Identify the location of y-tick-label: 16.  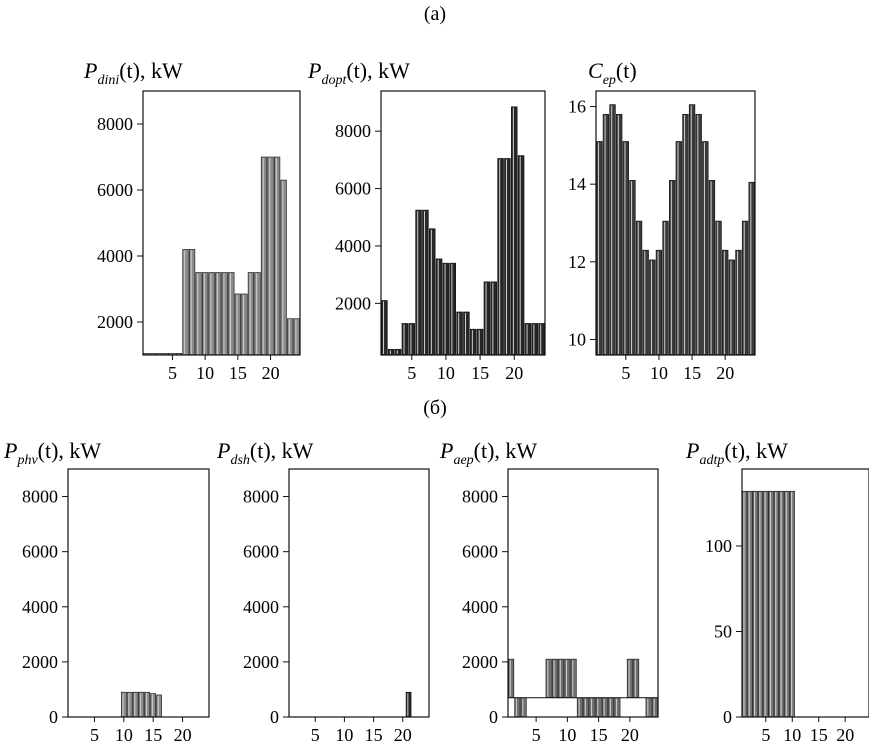
(577, 107).